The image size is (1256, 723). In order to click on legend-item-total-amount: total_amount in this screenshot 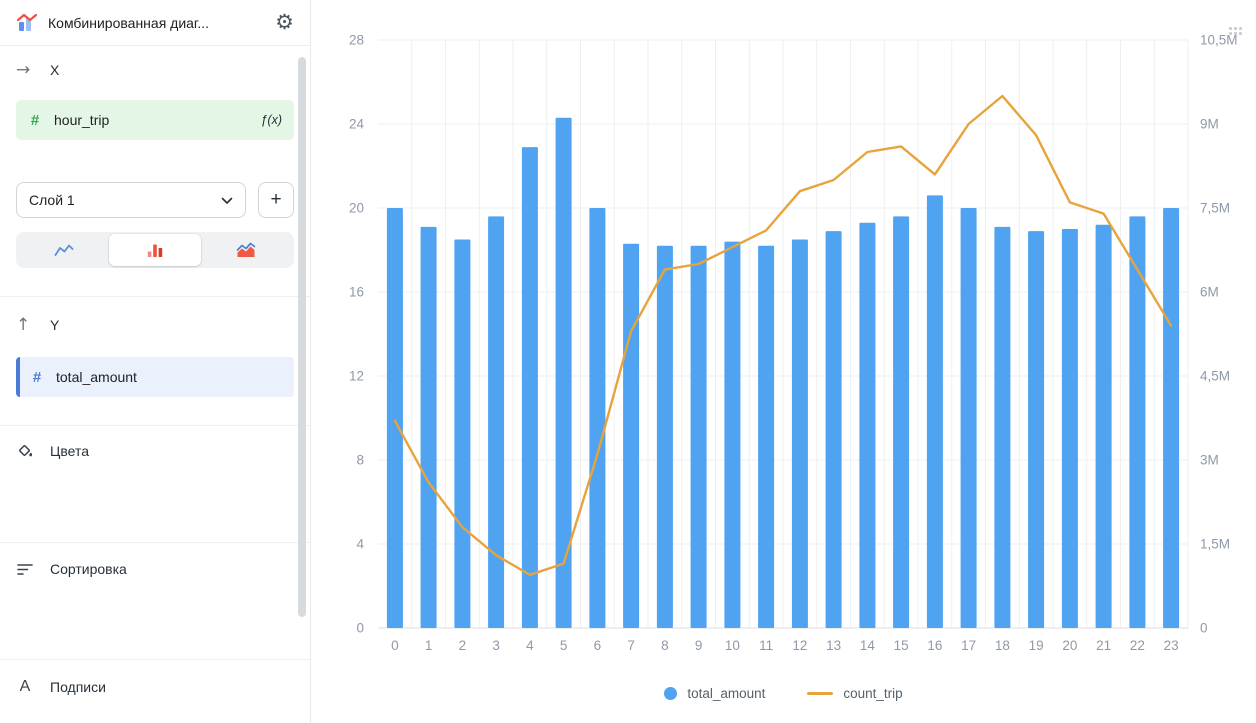, I will do `click(714, 693)`.